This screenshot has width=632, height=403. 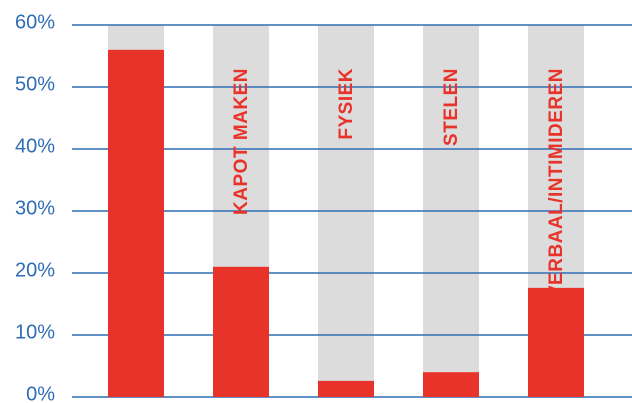 What do you see at coordinates (241, 141) in the screenshot?
I see `category-label: KAPOT MAKEN` at bounding box center [241, 141].